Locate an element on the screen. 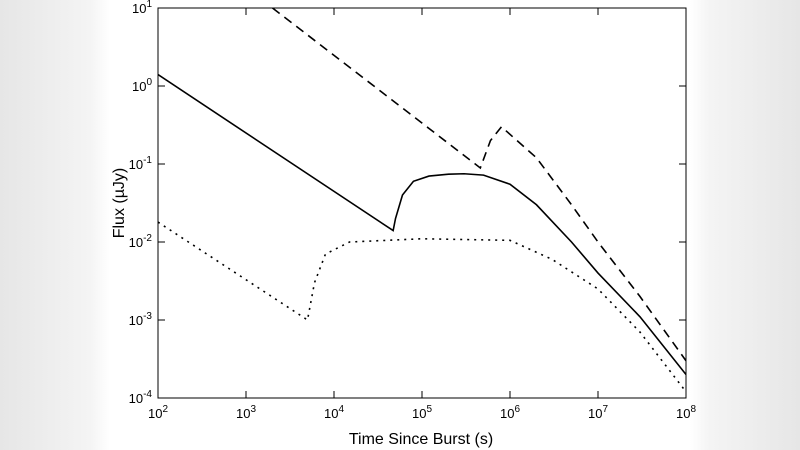  tick-exponent: 8 is located at coordinates (693, 409).